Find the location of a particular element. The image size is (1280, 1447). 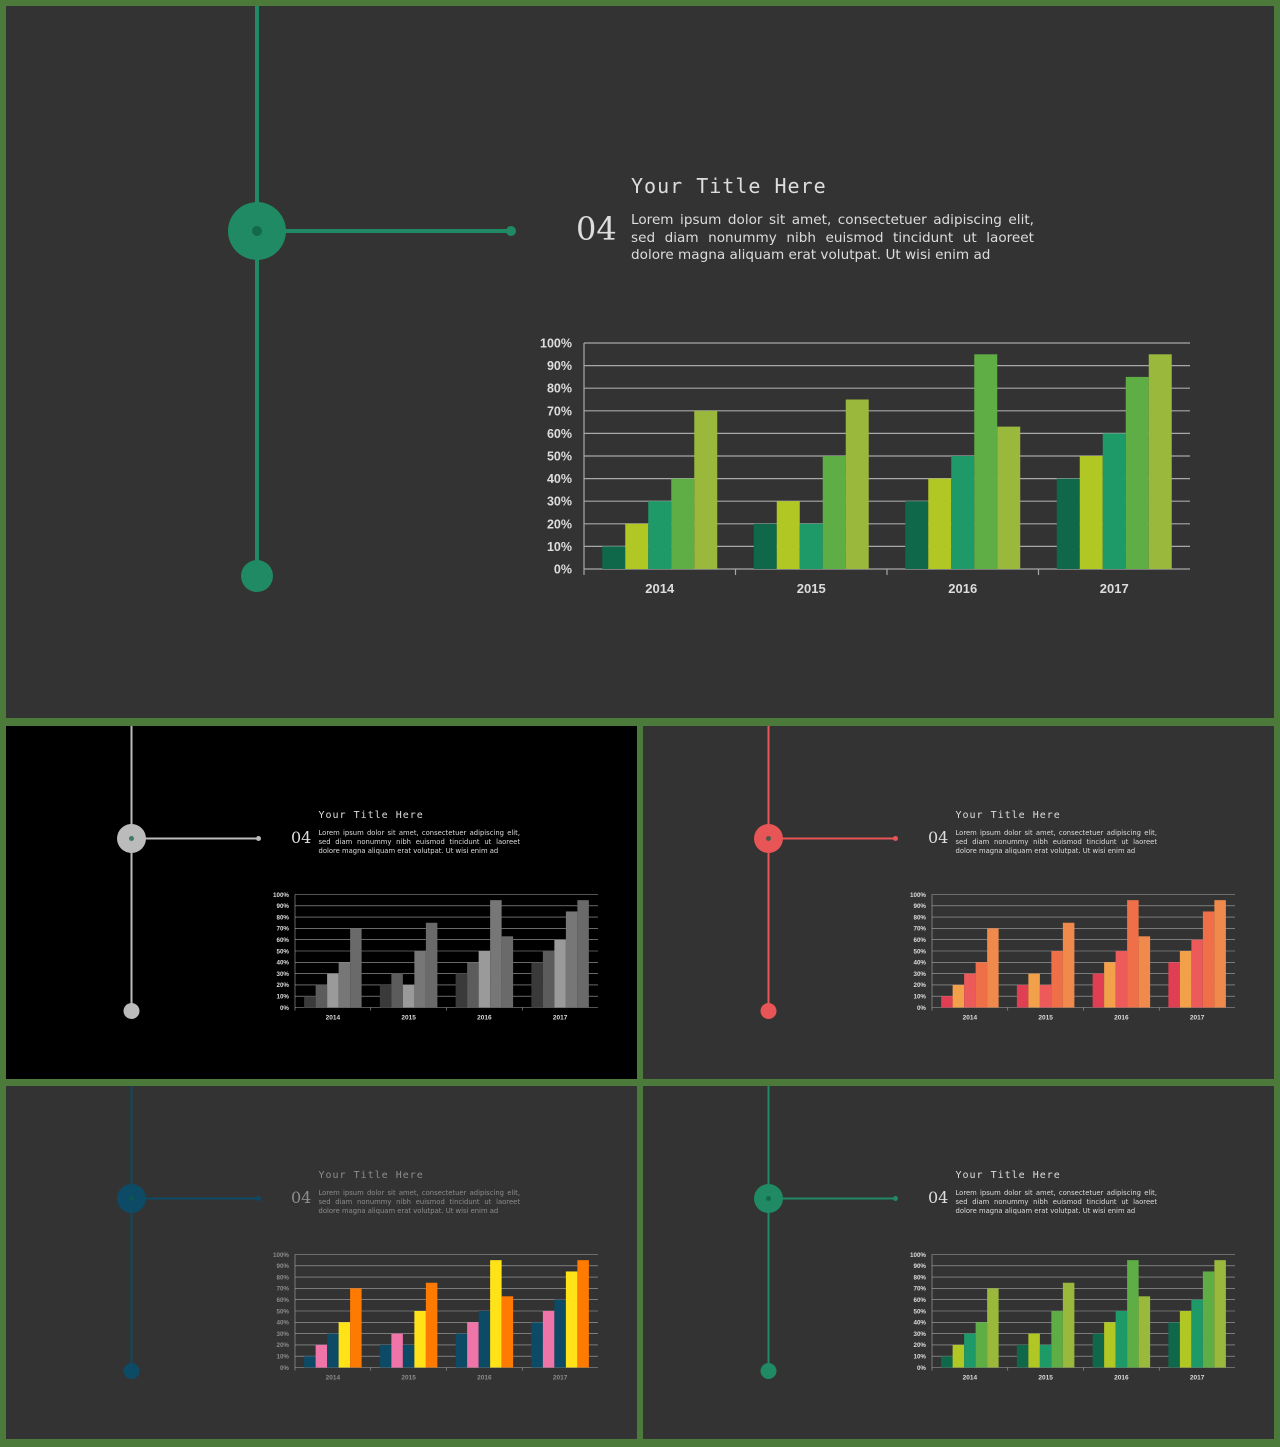

bar-2017-s2 is located at coordinates (1185, 1339).